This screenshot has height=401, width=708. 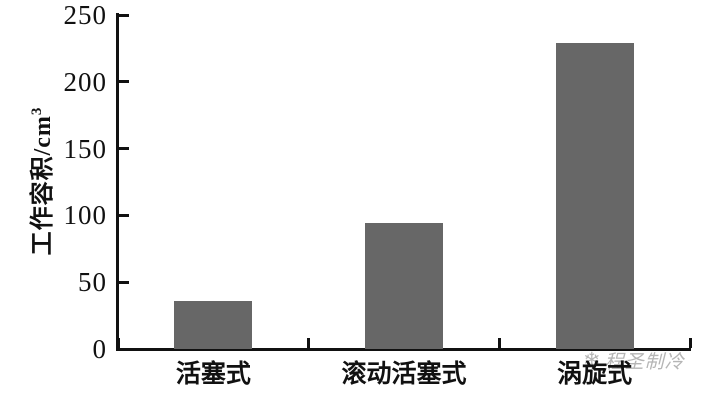 What do you see at coordinates (40, 181) in the screenshot?
I see `y-axis-title: 工作容积/cm3` at bounding box center [40, 181].